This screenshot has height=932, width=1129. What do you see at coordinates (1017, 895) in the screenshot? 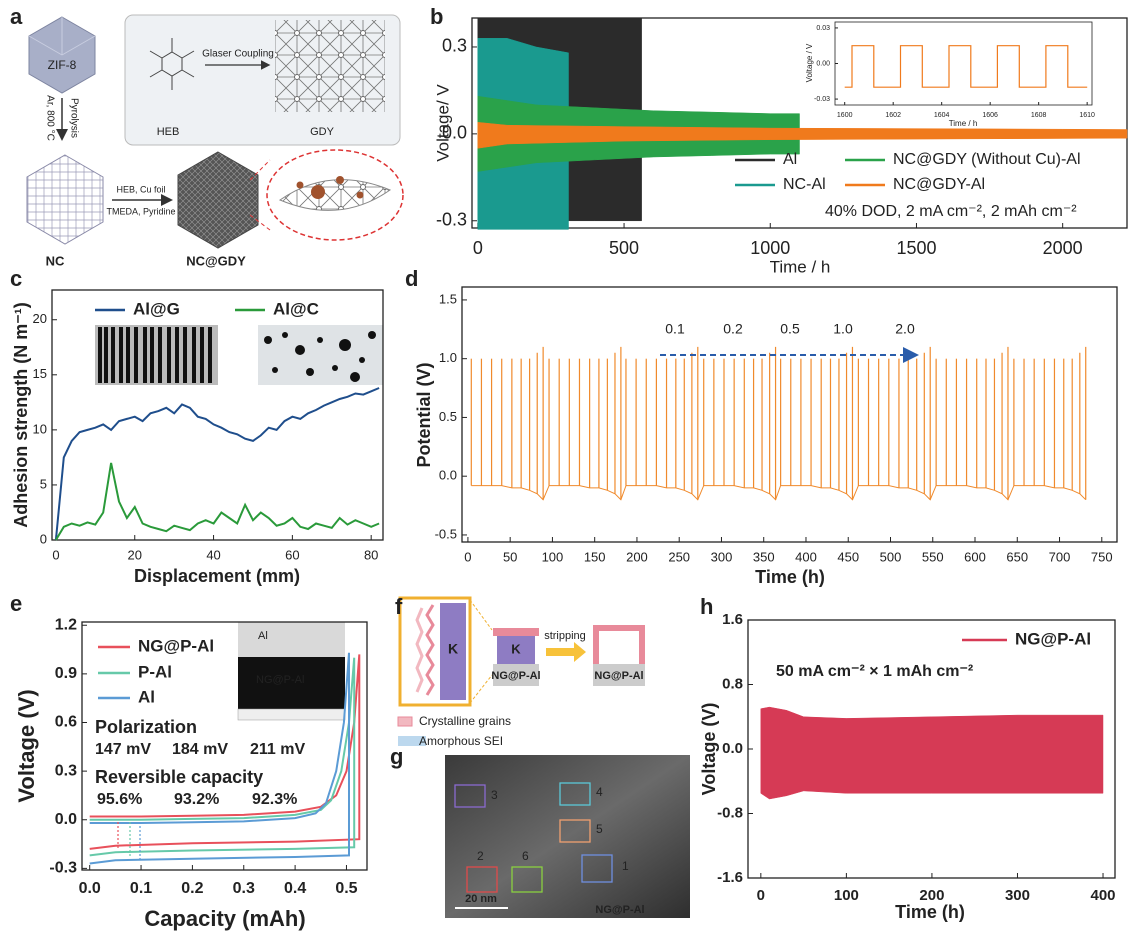
I see `x-tick-label: 300` at bounding box center [1017, 895].